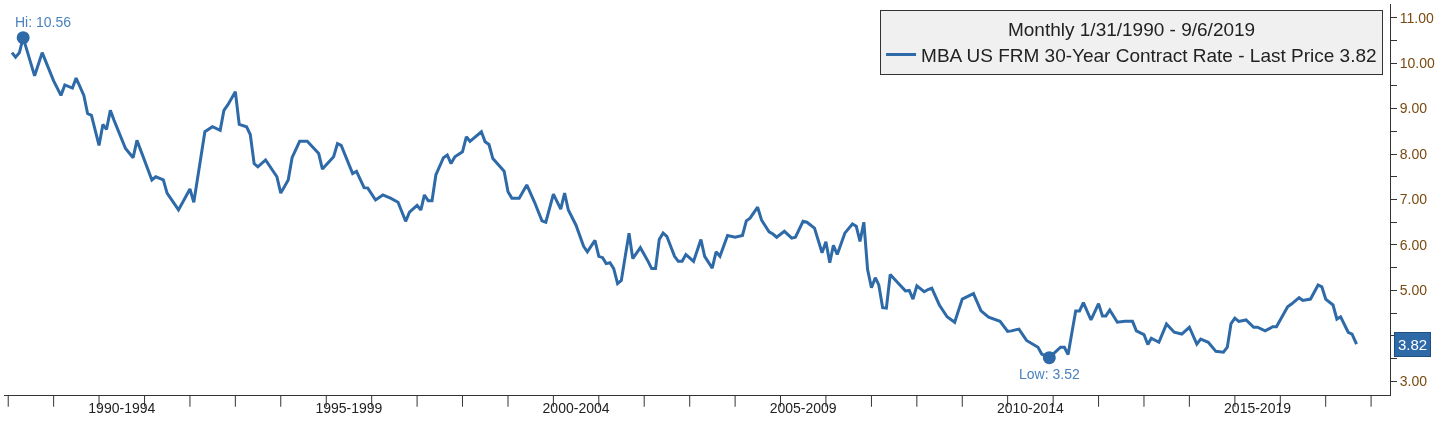 The width and height of the screenshot is (1447, 437). What do you see at coordinates (349, 407) in the screenshot?
I see `x-tick-label: 1995-1999` at bounding box center [349, 407].